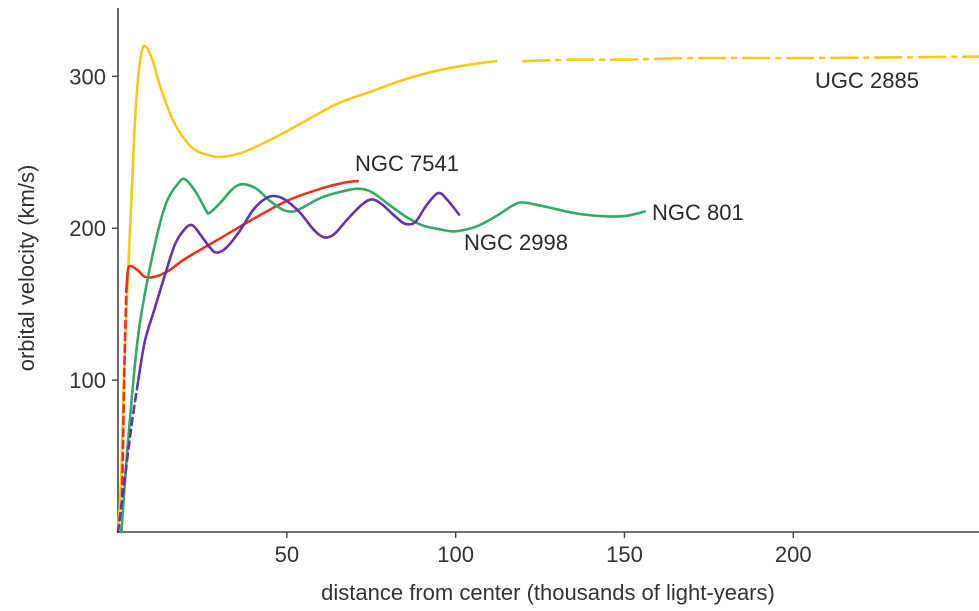 This screenshot has width=979, height=611. I want to click on series-label-ngc-801: NGC 801, so click(698, 212).